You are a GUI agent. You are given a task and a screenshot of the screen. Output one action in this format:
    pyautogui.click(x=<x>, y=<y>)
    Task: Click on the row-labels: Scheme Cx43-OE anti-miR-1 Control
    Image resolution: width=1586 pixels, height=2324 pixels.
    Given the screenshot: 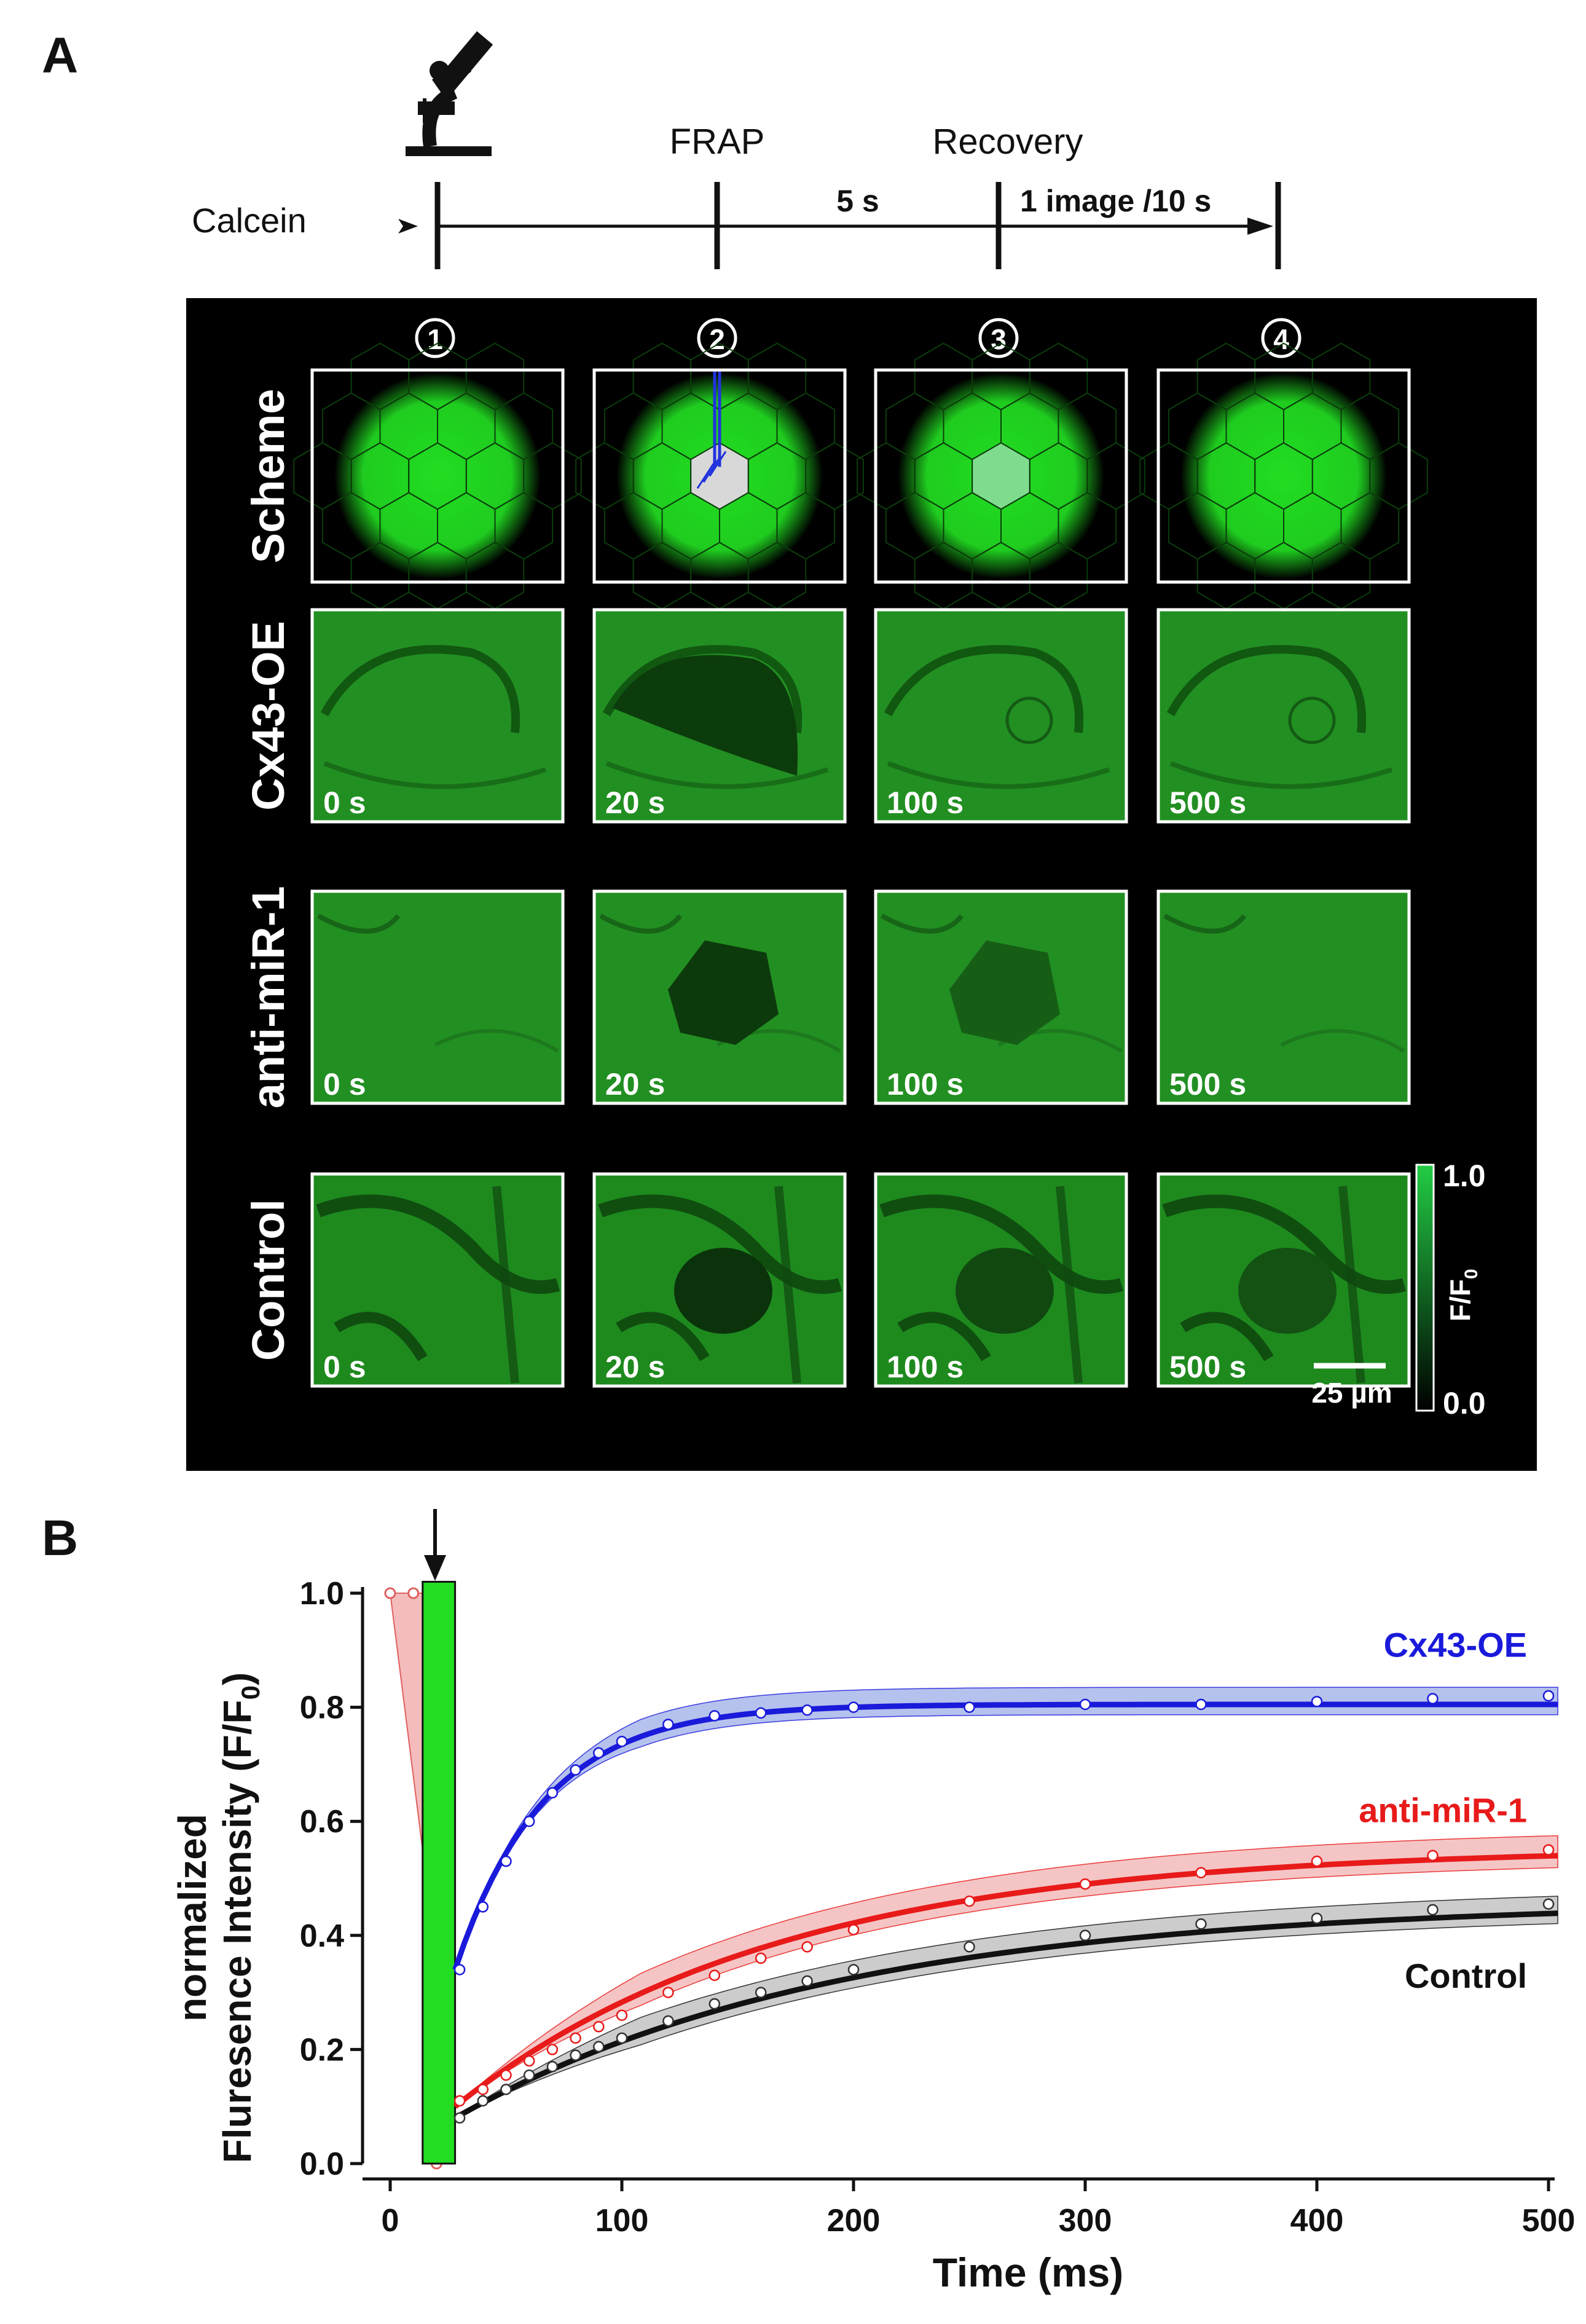 What is the action you would take?
    pyautogui.click(x=268, y=875)
    